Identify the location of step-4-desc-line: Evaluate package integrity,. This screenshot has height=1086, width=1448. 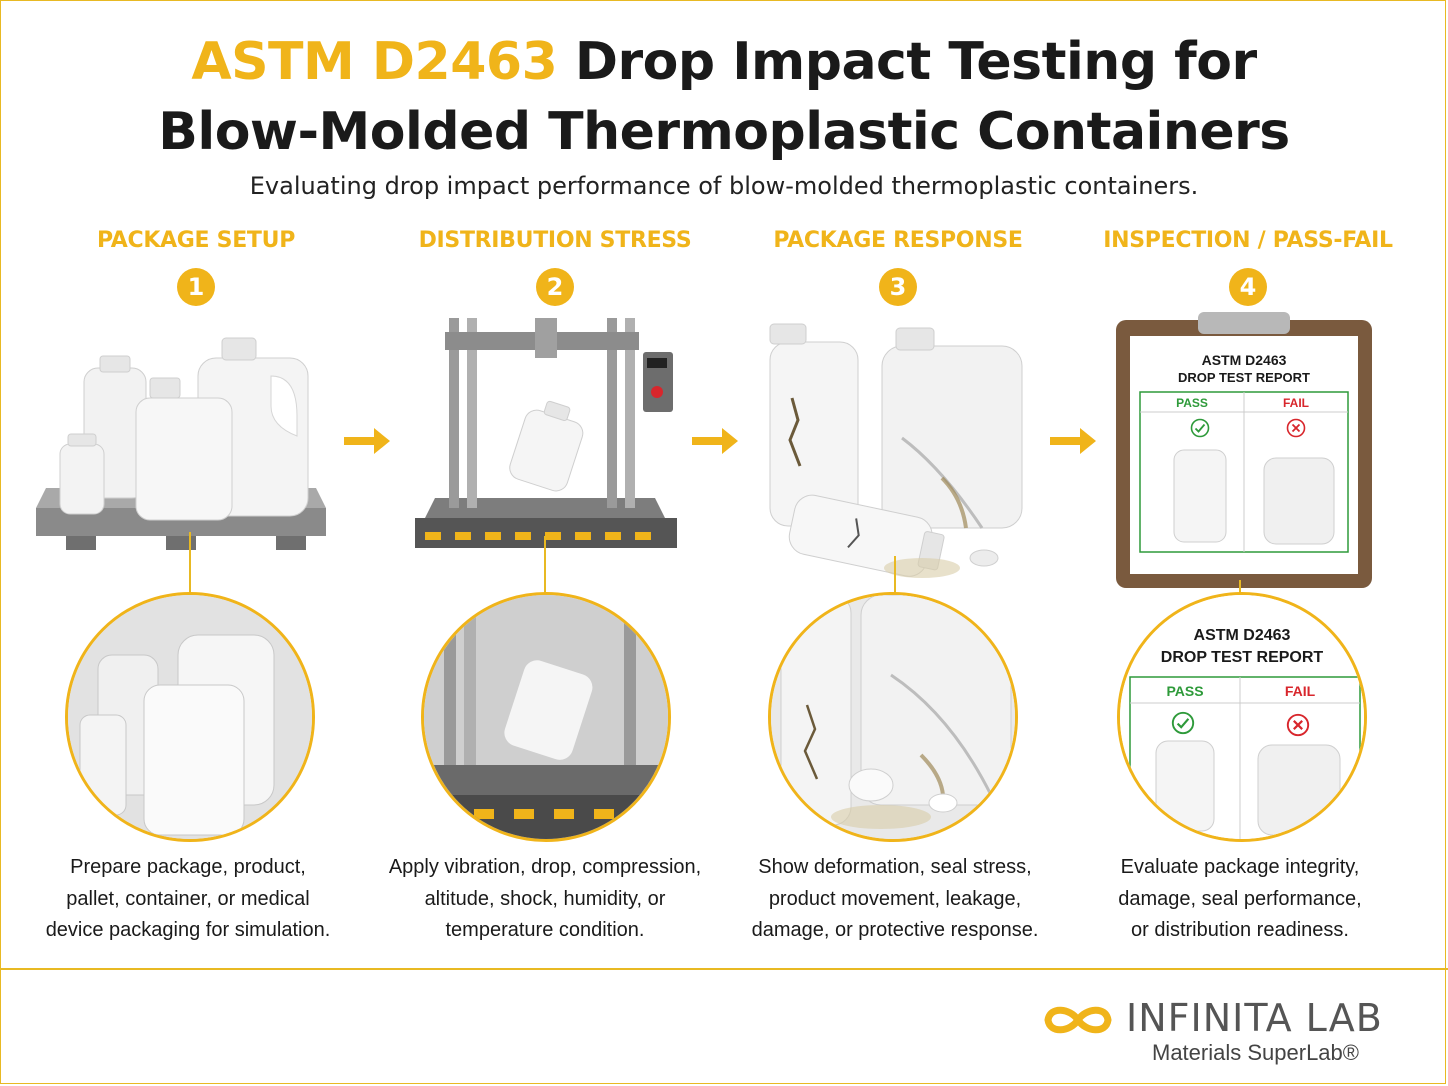
(1240, 867).